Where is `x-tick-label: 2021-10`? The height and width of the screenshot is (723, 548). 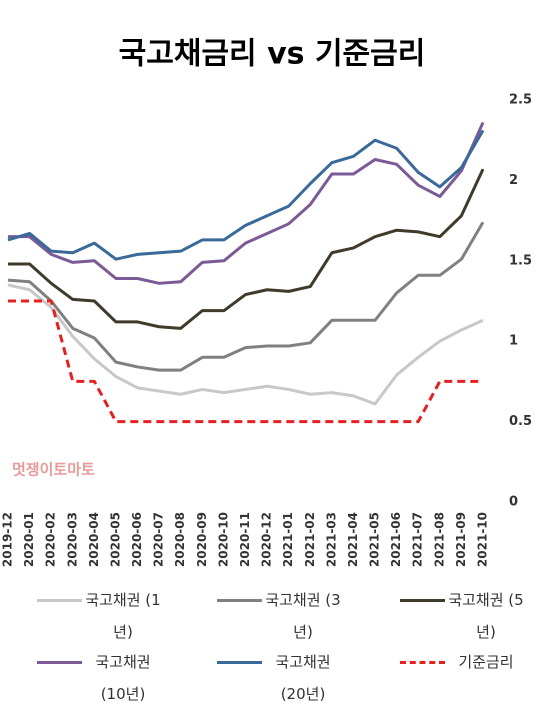
x-tick-label: 2021-10 is located at coordinates (483, 539).